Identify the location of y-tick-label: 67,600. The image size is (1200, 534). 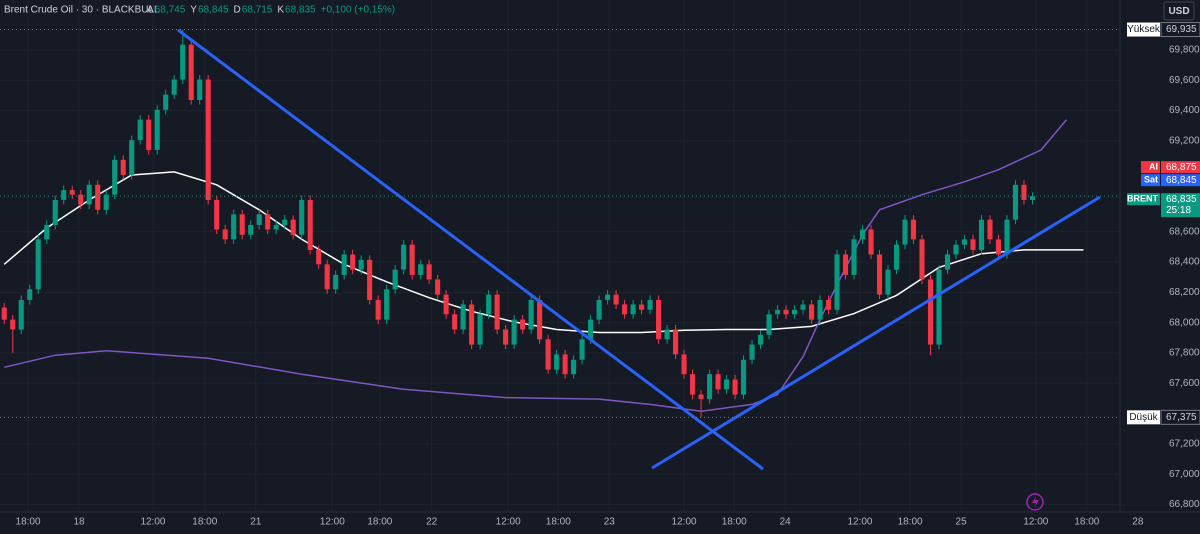
(1184, 383).